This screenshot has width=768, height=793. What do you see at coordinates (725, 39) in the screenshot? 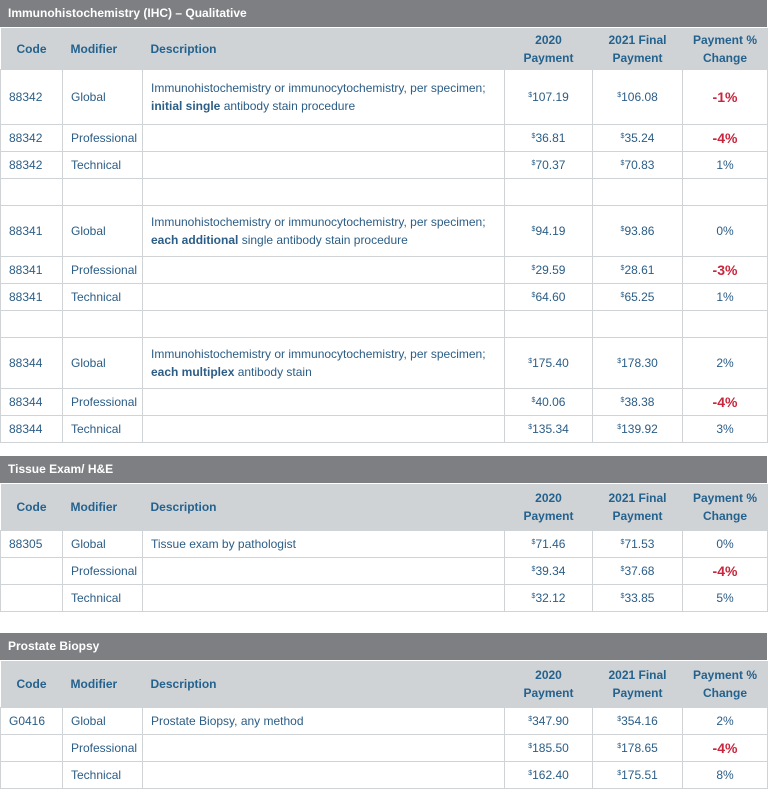
I see `header-line: Payment %` at bounding box center [725, 39].